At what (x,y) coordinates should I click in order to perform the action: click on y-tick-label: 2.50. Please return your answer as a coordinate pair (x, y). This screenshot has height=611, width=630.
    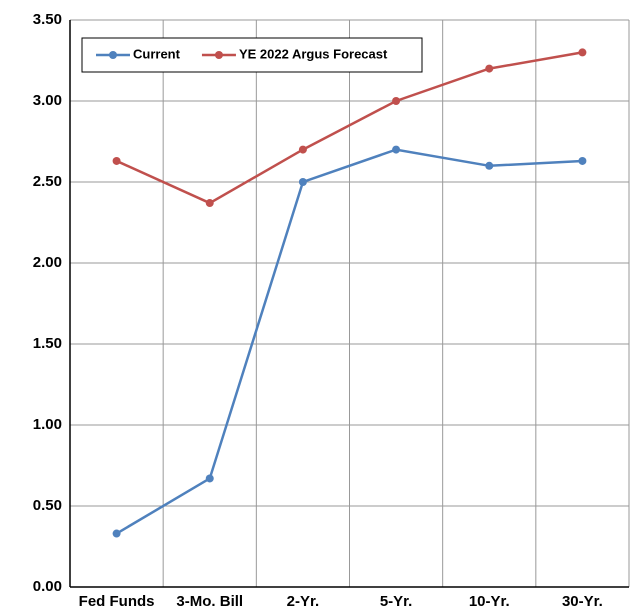
    Looking at the image, I should click on (47, 181).